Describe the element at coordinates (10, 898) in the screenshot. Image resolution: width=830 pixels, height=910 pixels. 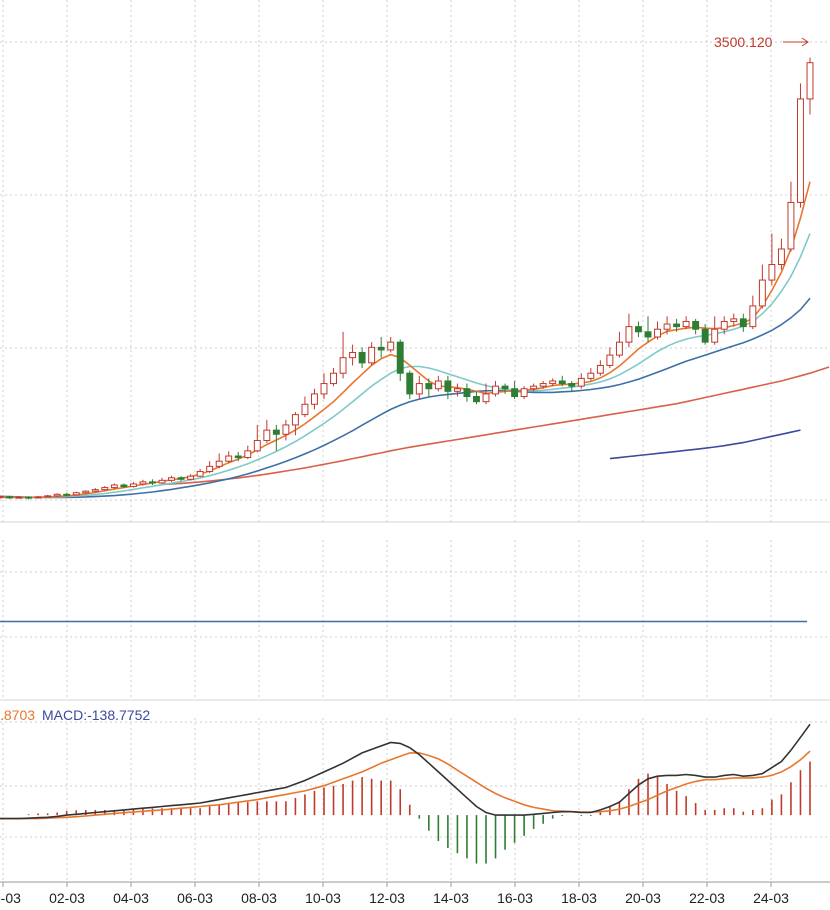
I see `x-tick-label: 00-03` at that location.